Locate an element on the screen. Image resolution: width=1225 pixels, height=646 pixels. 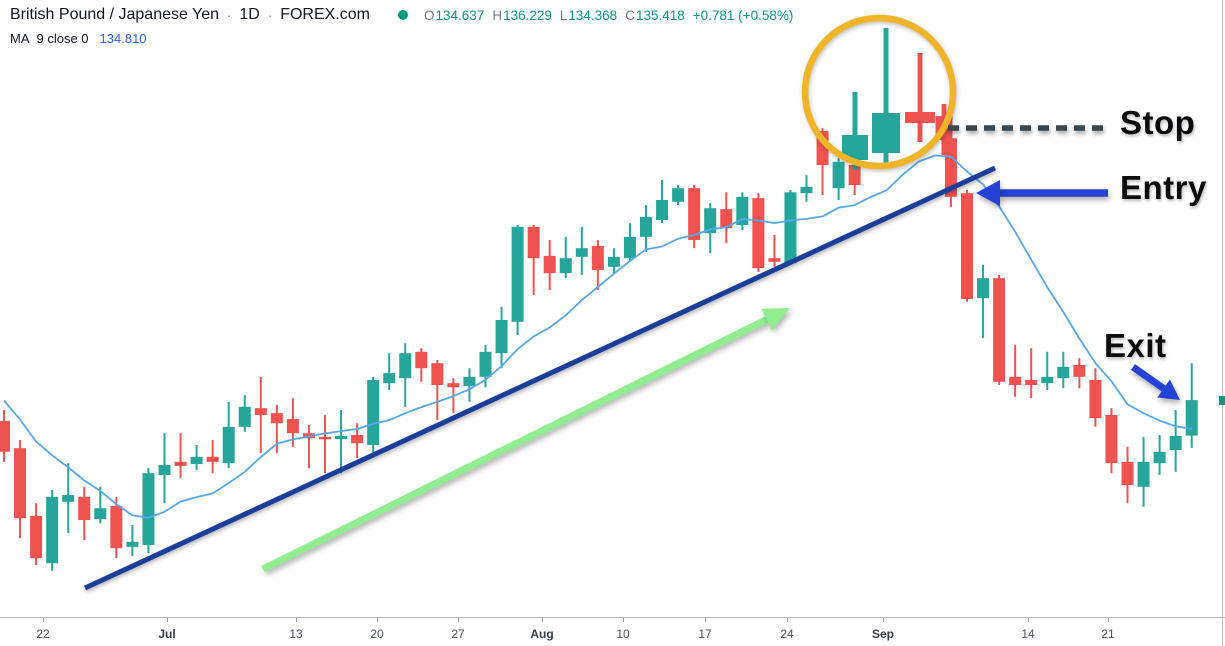
time-axis-label-20: 20 is located at coordinates (377, 634).